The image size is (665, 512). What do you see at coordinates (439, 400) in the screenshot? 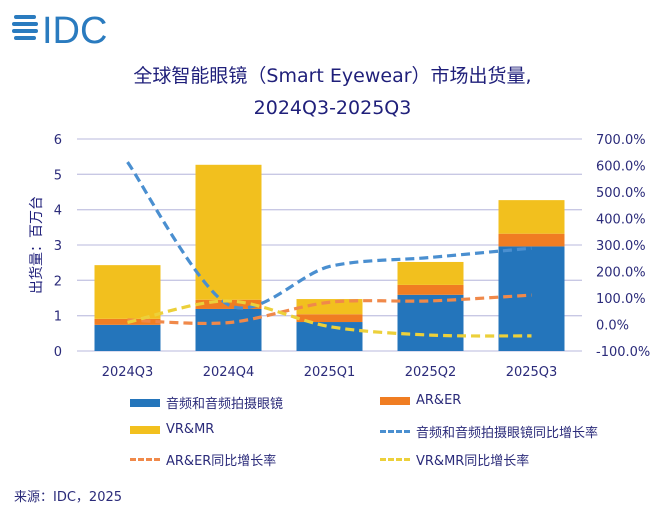
I see `legend-label: AR&ER` at bounding box center [439, 400].